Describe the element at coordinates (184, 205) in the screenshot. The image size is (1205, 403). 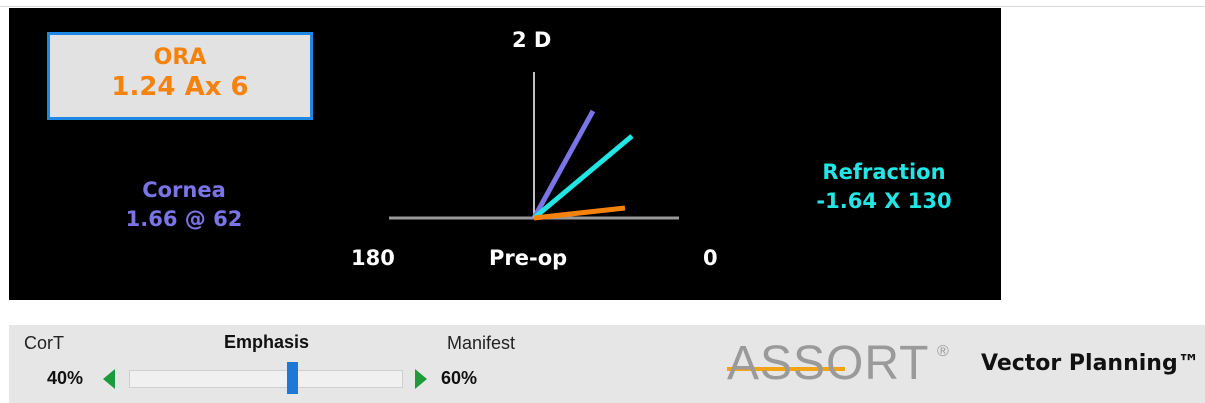
I see `cornea-readout: Cornea 1.66 @ 62` at that location.